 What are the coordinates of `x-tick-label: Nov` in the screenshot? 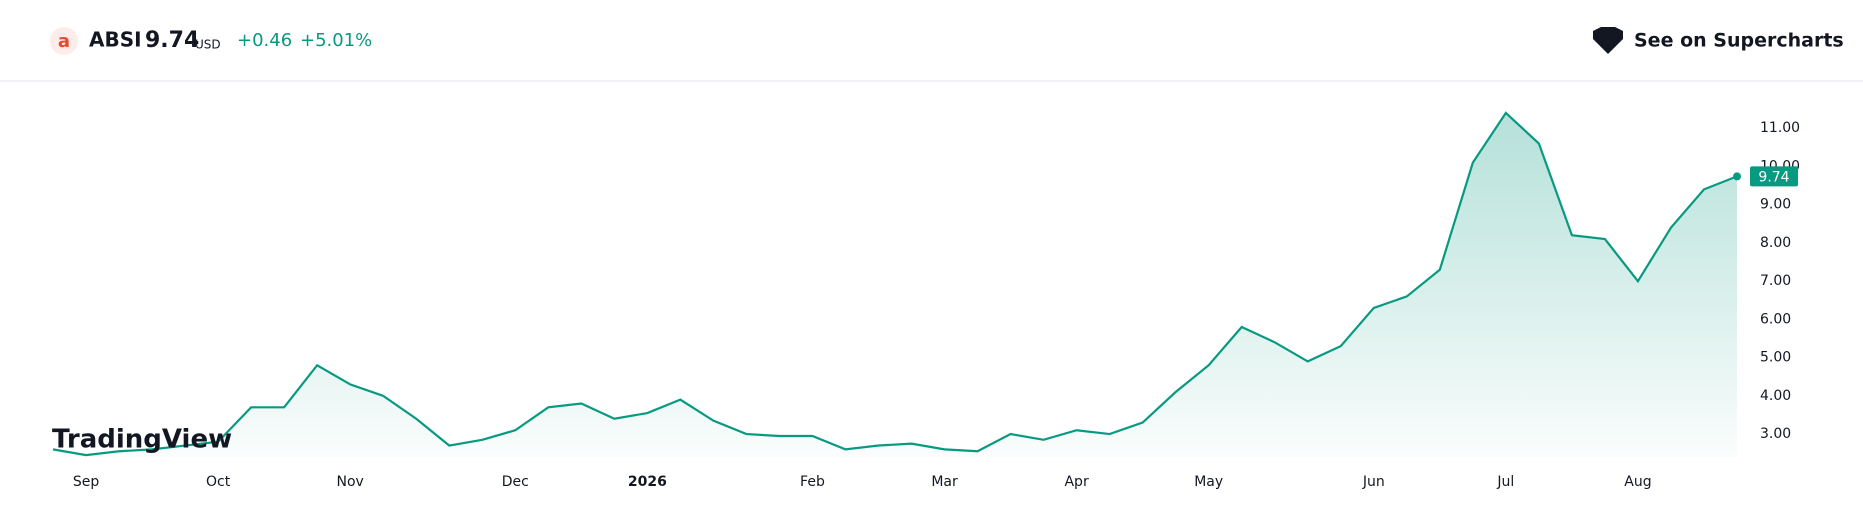 It's located at (350, 482).